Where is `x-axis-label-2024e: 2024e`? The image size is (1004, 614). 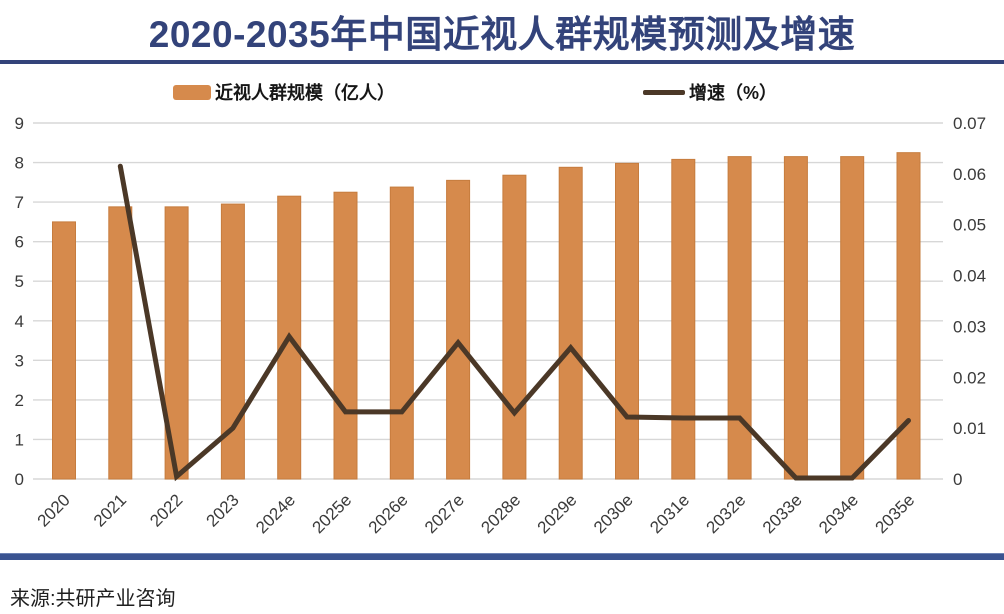 x-axis-label-2024e: 2024e is located at coordinates (275, 513).